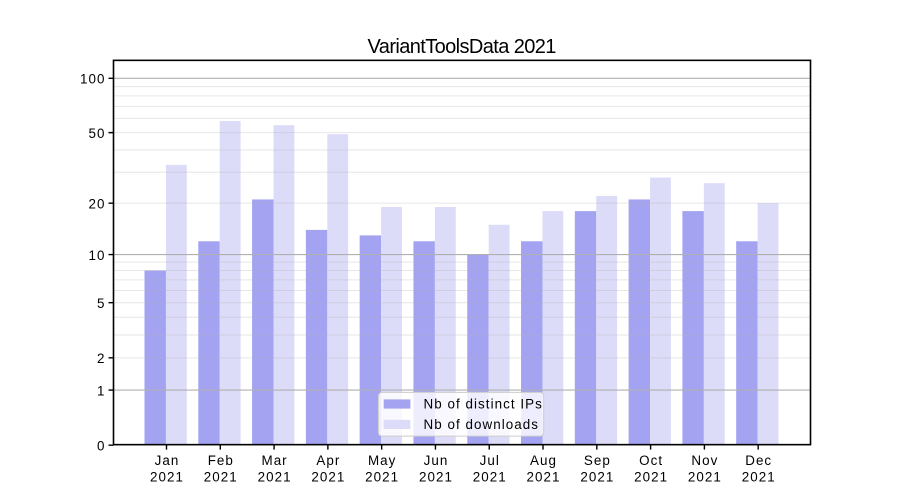 Image resolution: width=900 pixels, height=500 pixels. Describe the element at coordinates (97, 203) in the screenshot. I see `svg-text: 20` at that location.